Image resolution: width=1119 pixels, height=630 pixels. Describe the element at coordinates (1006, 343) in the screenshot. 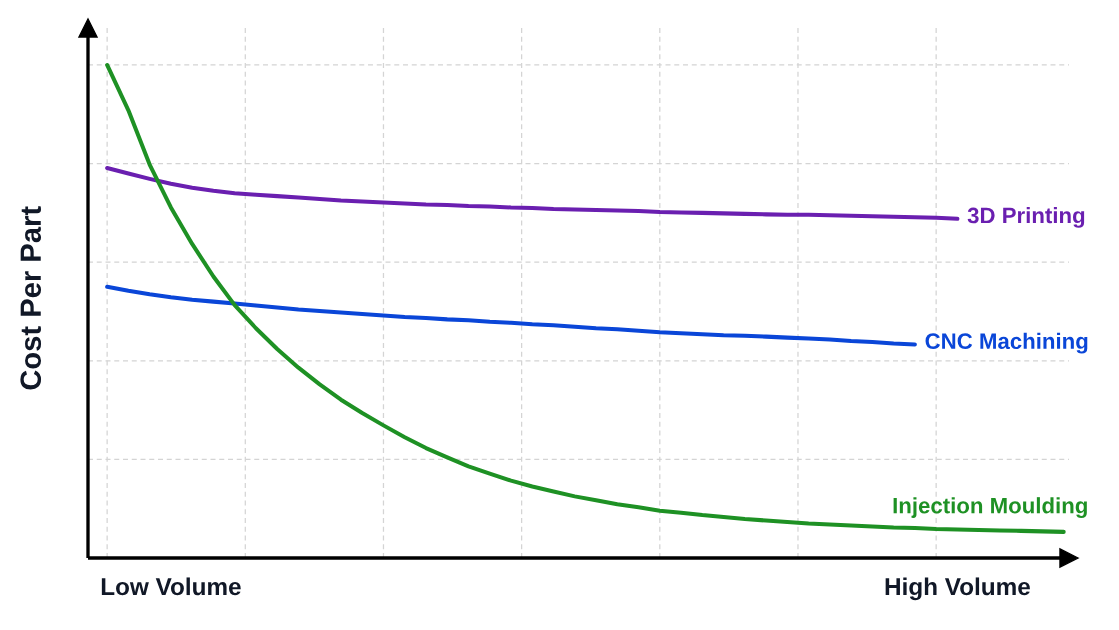

I see `series-label: CNC Machining` at that location.